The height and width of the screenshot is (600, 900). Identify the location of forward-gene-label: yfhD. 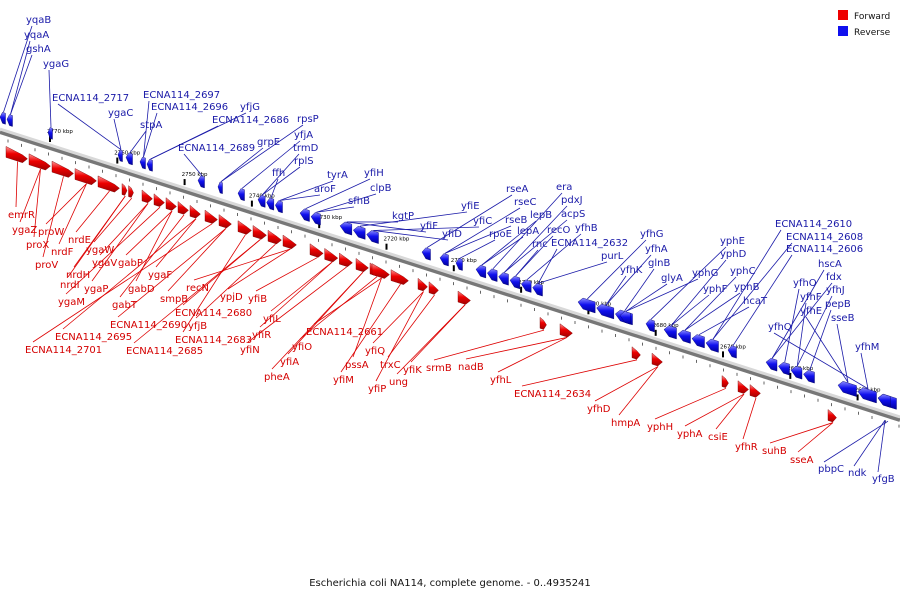
(599, 409).